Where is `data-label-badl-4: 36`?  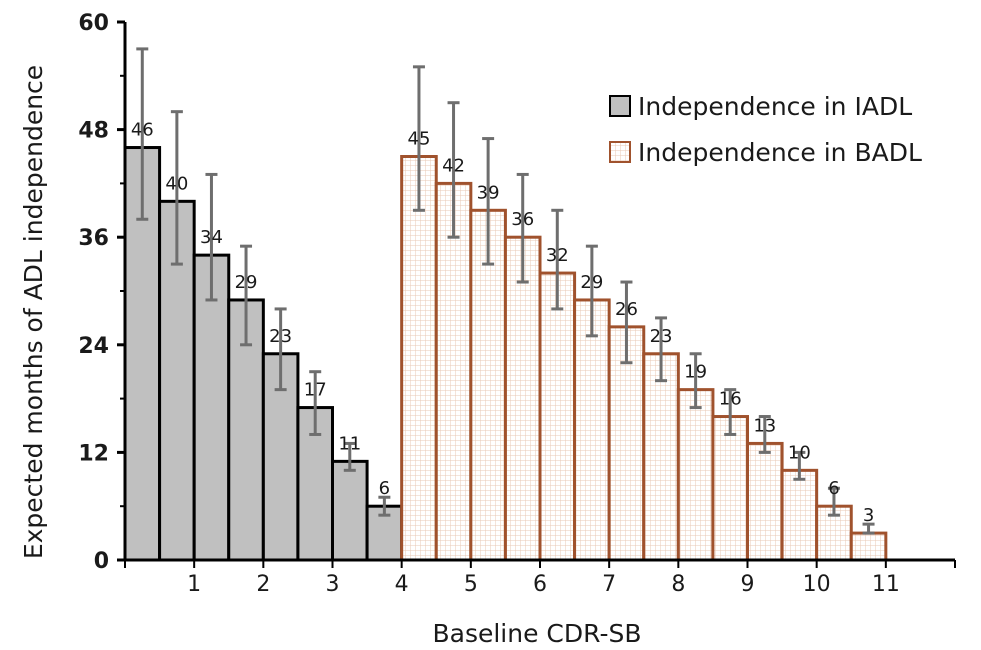 data-label-badl-4: 36 is located at coordinates (522, 219).